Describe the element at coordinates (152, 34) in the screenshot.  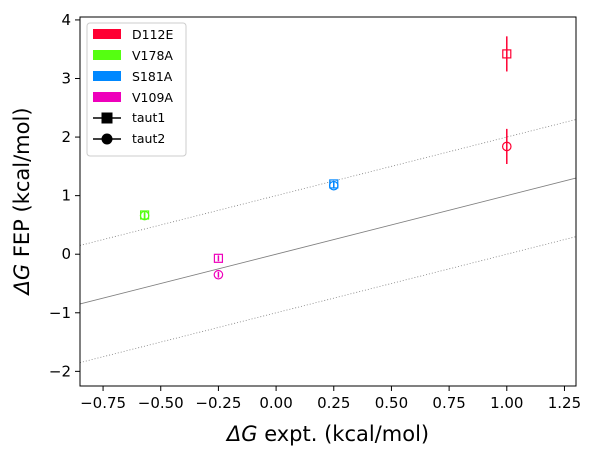
I see `legend-label-d112e: D112E` at that location.